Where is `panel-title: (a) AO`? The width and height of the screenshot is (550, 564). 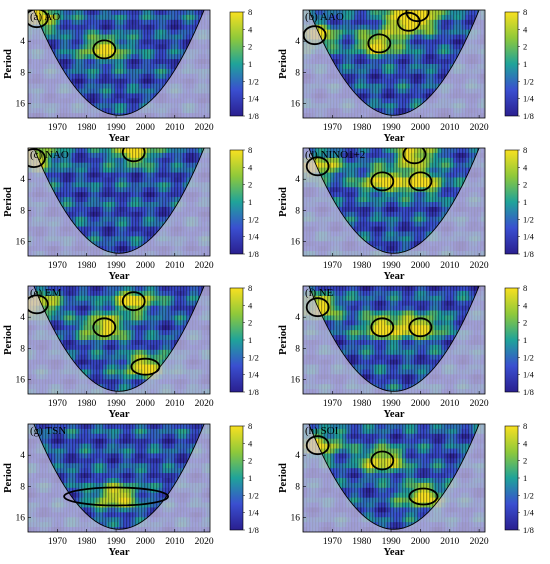
panel-title: (a) AO is located at coordinates (45, 17).